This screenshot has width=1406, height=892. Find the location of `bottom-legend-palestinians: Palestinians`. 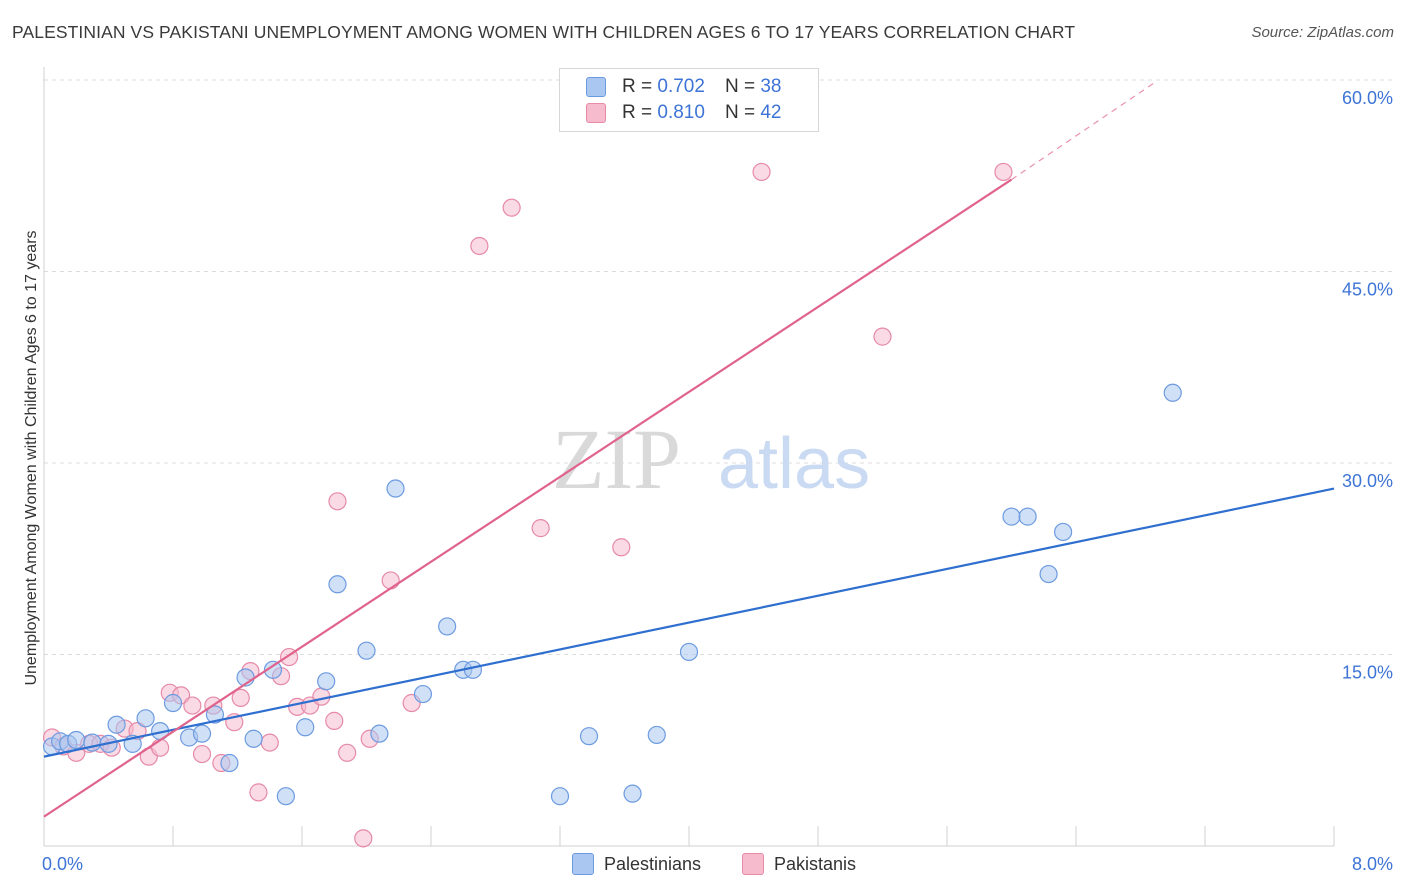

bottom-legend-palestinians: Palestinians is located at coordinates (636, 864).